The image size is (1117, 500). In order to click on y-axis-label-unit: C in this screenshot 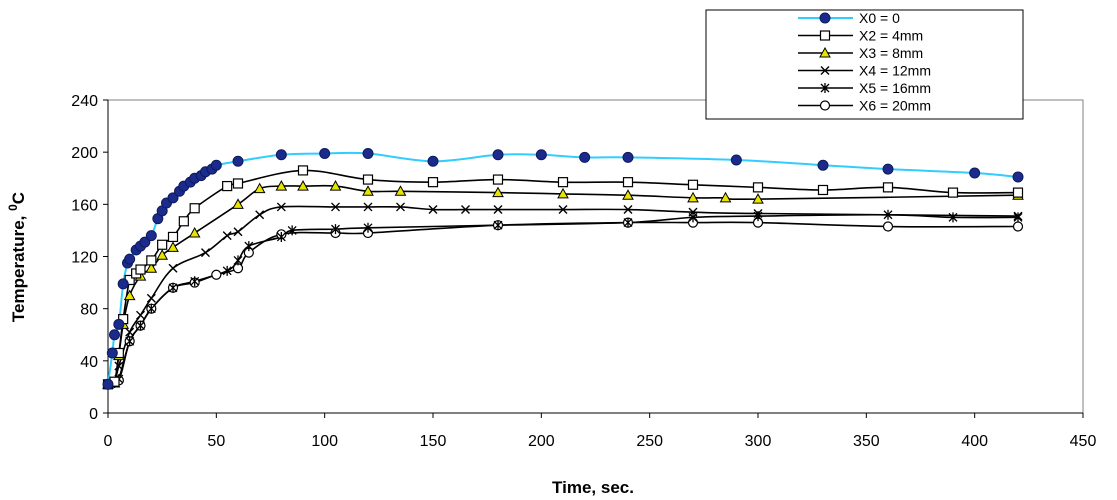, I will do `click(18, 198)`.